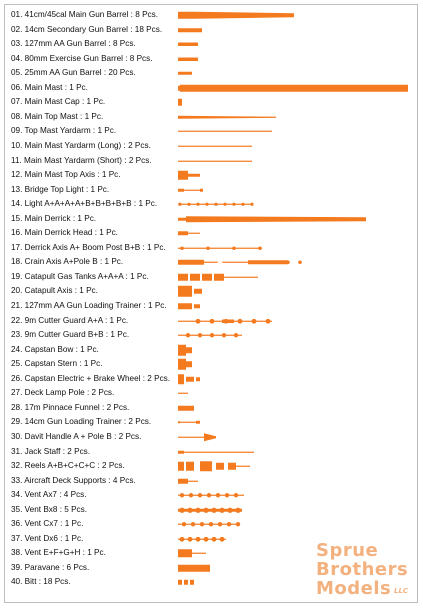 This screenshot has height=608, width=423. Describe the element at coordinates (81, 160) in the screenshot. I see `part-label: 11. Main Mast Yardarm (Short) : 2 Pcs.` at that location.